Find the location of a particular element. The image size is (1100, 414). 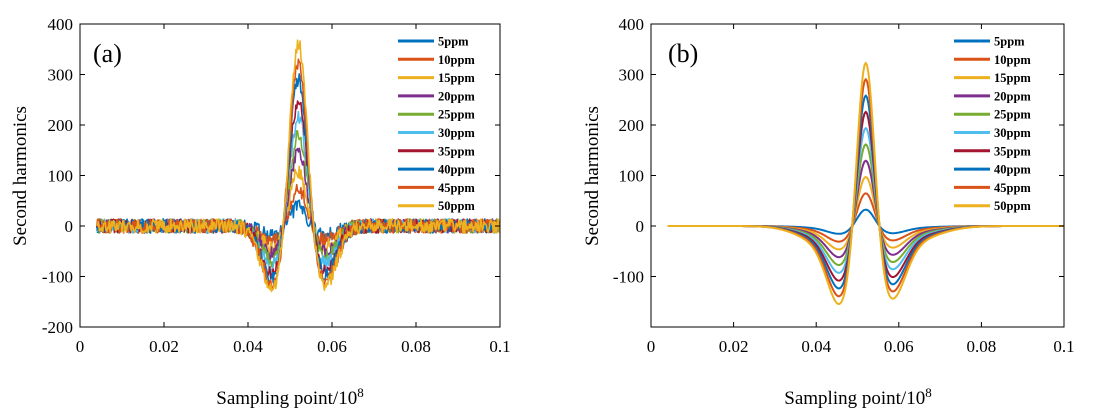

chart-a-xtick-label: 0.1 is located at coordinates (499, 346).